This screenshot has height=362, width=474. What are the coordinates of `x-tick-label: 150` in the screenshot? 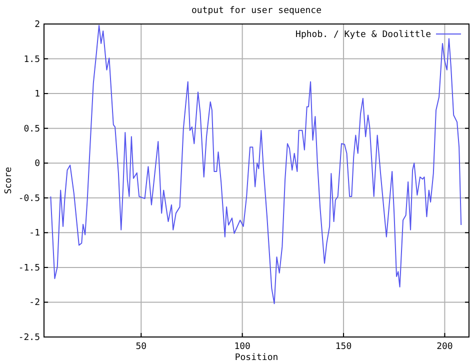 It's located at (343, 347).